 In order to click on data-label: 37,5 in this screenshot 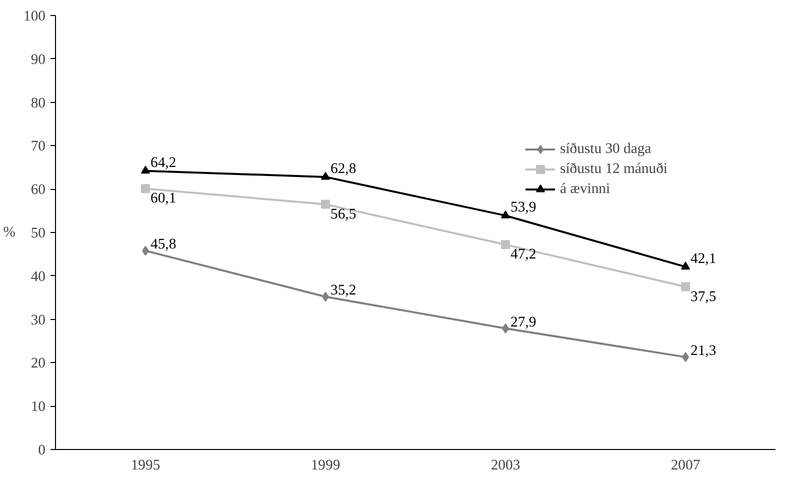, I will do `click(703, 296)`.